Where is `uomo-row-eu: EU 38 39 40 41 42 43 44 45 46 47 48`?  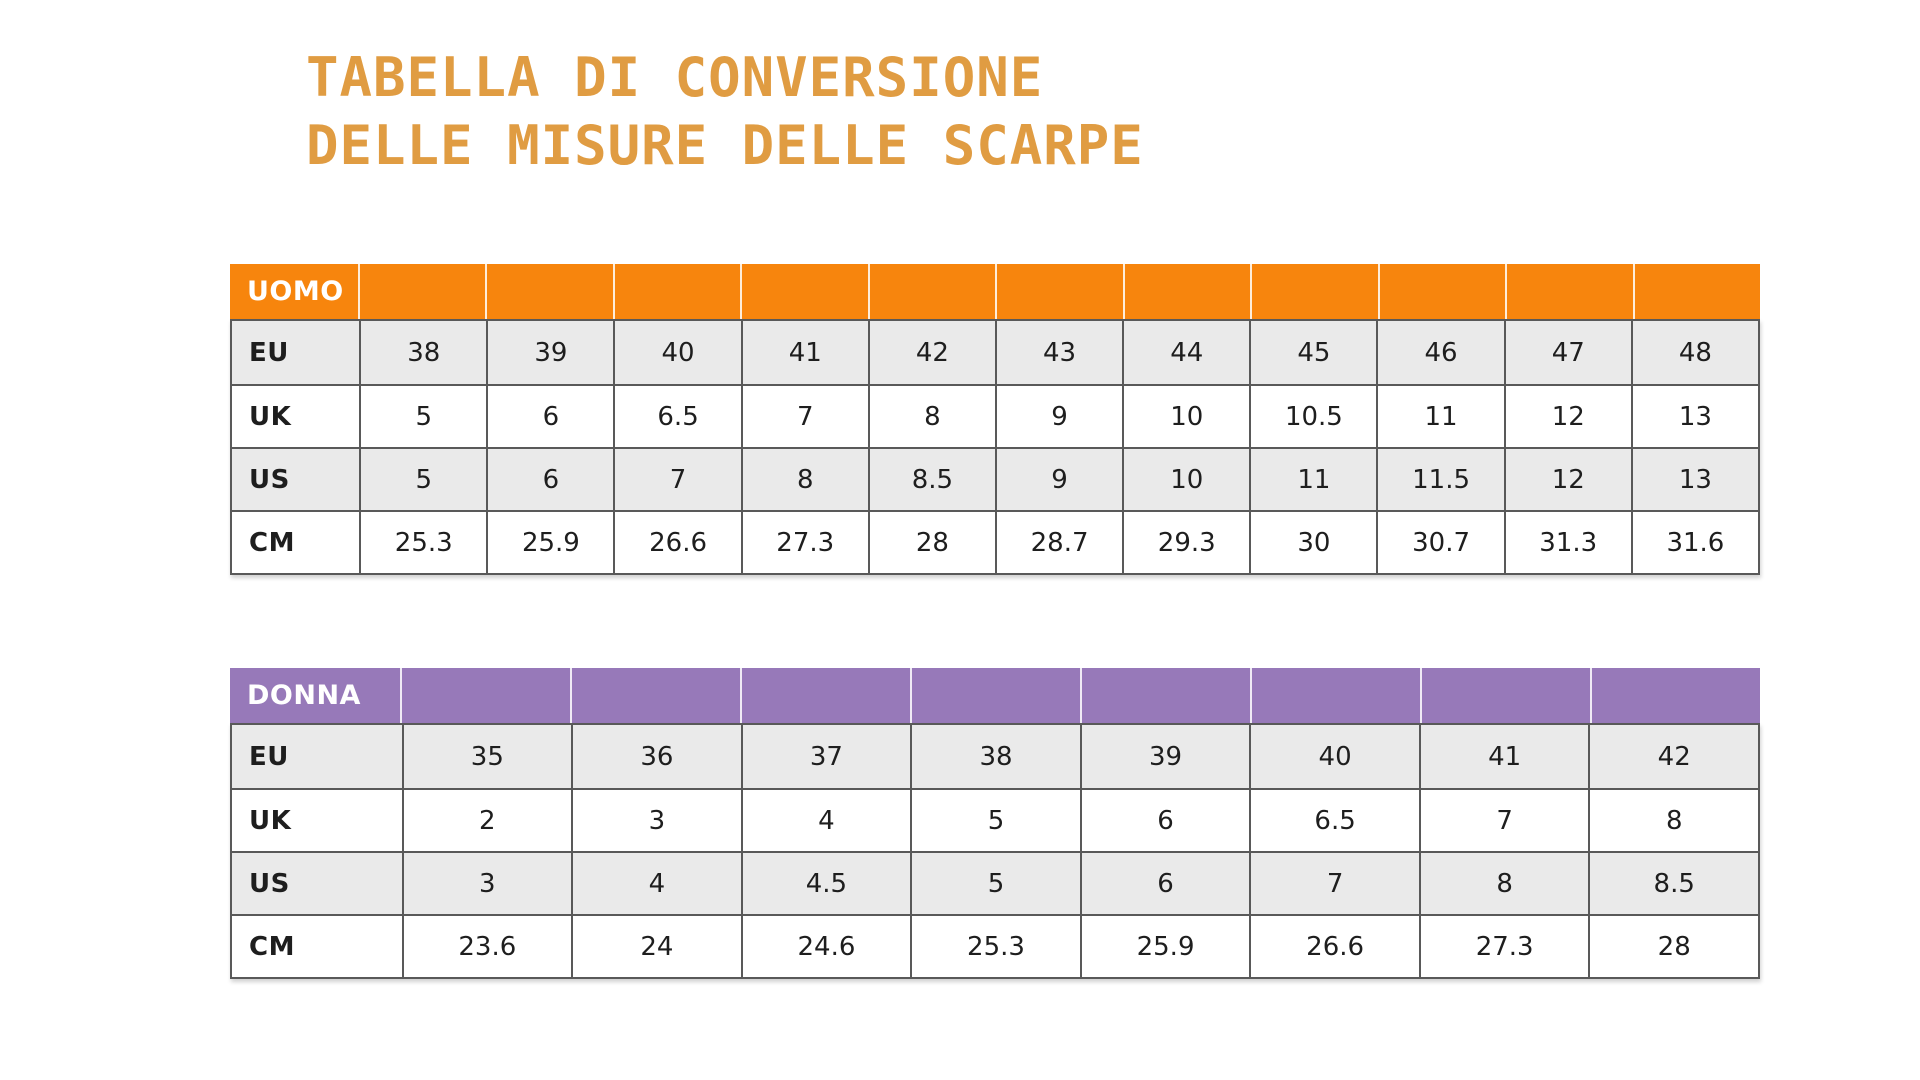
uomo-row-eu: EU 38 39 40 41 42 43 44 45 46 47 48 is located at coordinates (995, 352).